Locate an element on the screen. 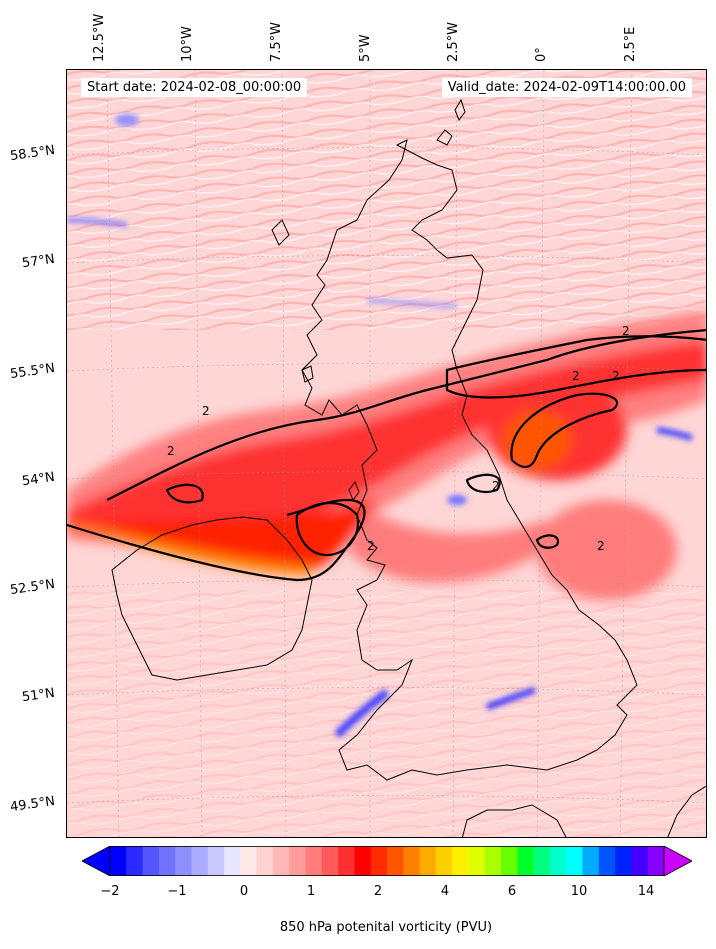  lon-label-2-5w: 2.5°W is located at coordinates (453, 41).